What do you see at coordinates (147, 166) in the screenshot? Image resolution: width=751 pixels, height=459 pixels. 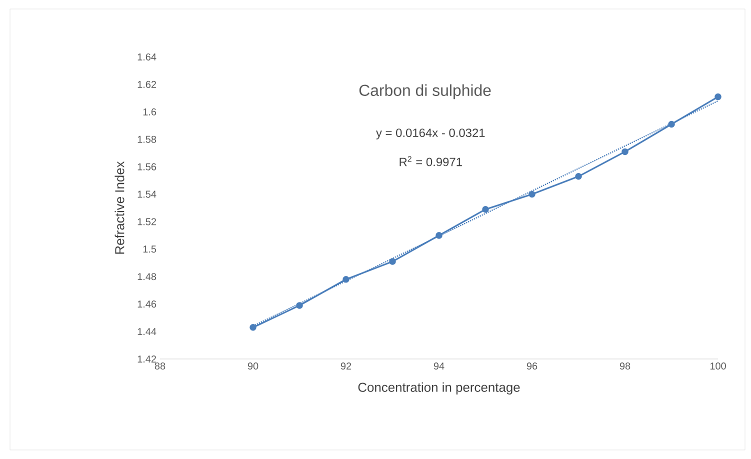 I see `y-tick-label: 1.56` at bounding box center [147, 166].